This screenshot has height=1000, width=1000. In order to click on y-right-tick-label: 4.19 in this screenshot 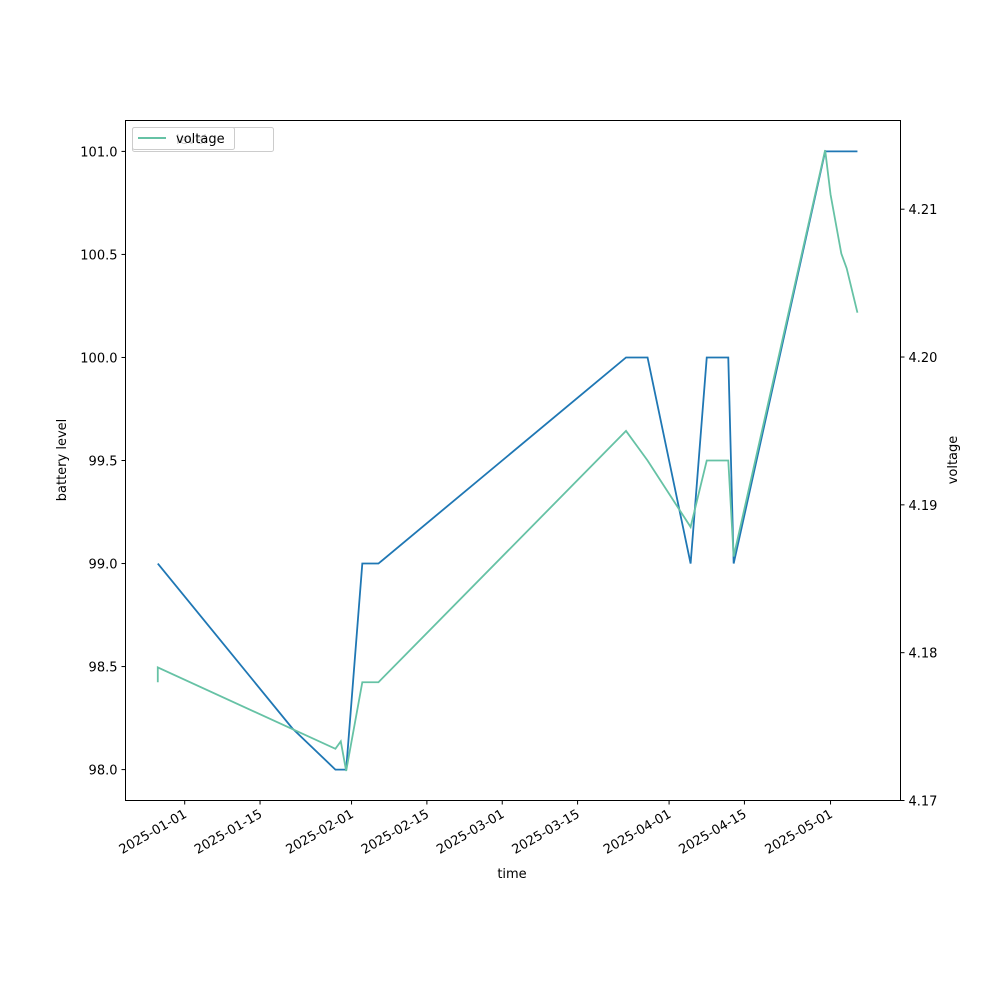, I will do `click(923, 506)`.